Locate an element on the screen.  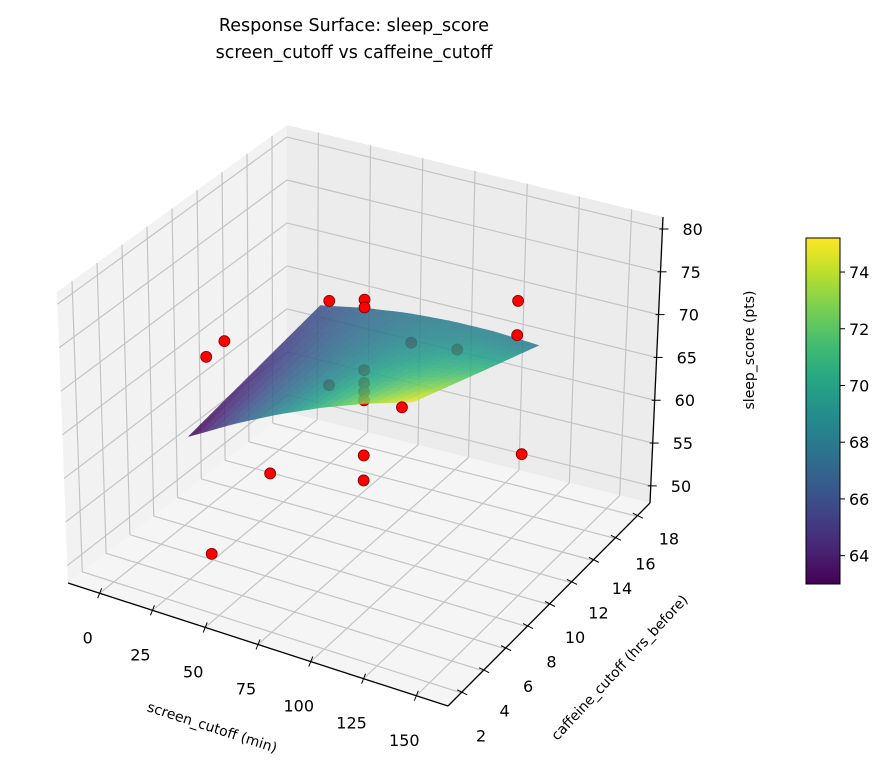
y-axis-line is located at coordinates (549, 604).